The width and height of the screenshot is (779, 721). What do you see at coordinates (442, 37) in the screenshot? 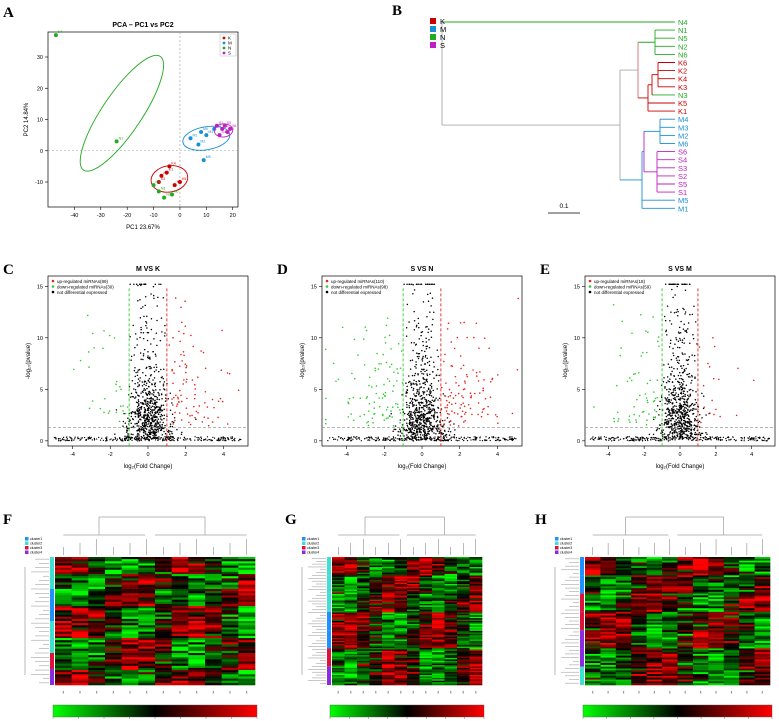
I see `legend-label: N` at bounding box center [442, 37].